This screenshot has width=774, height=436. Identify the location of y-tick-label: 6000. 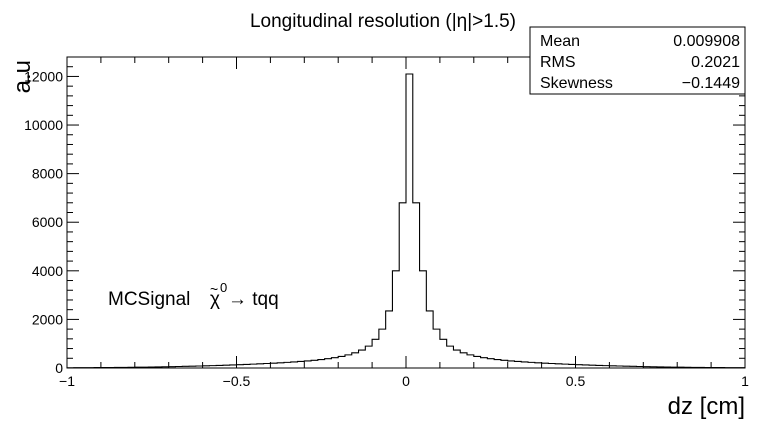
(47, 222).